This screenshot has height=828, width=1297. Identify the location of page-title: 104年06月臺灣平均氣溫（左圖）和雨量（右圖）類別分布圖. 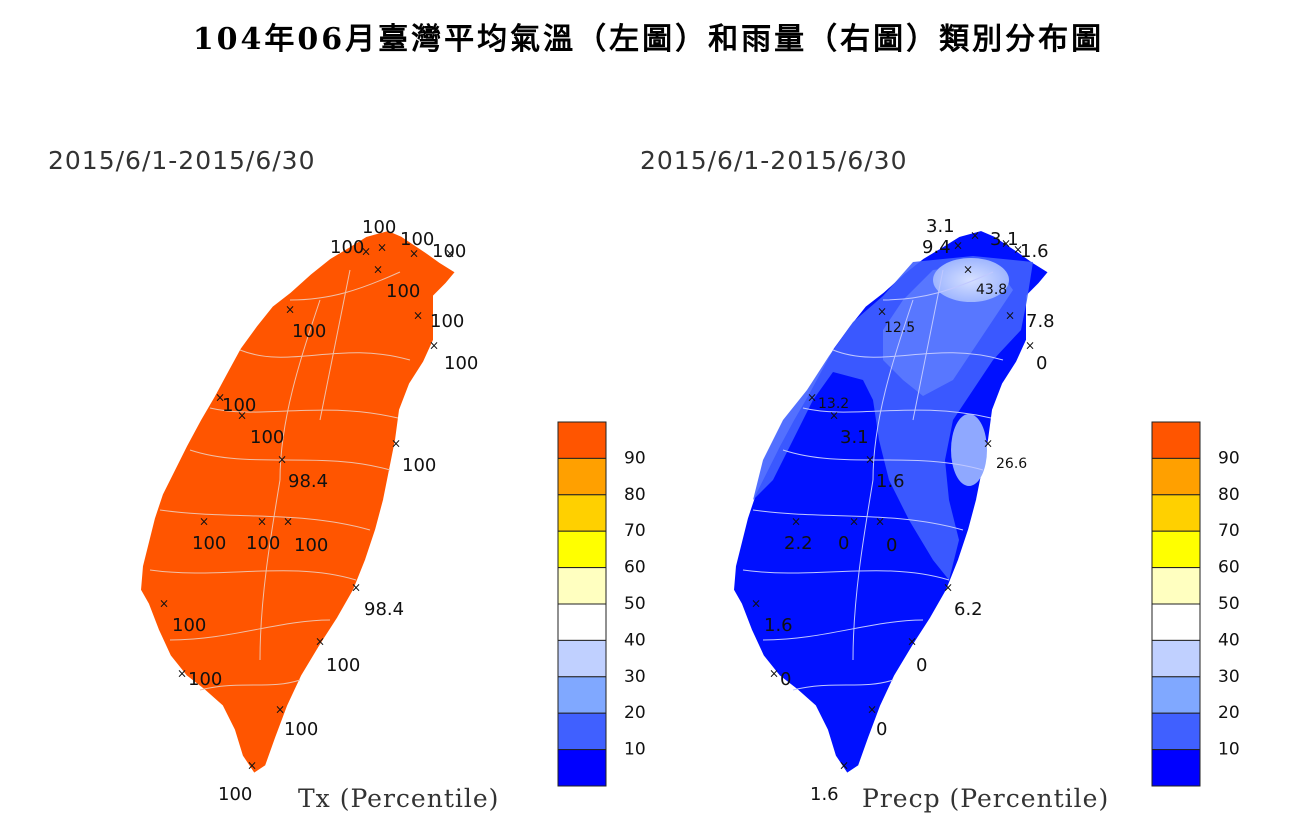
(648, 39).